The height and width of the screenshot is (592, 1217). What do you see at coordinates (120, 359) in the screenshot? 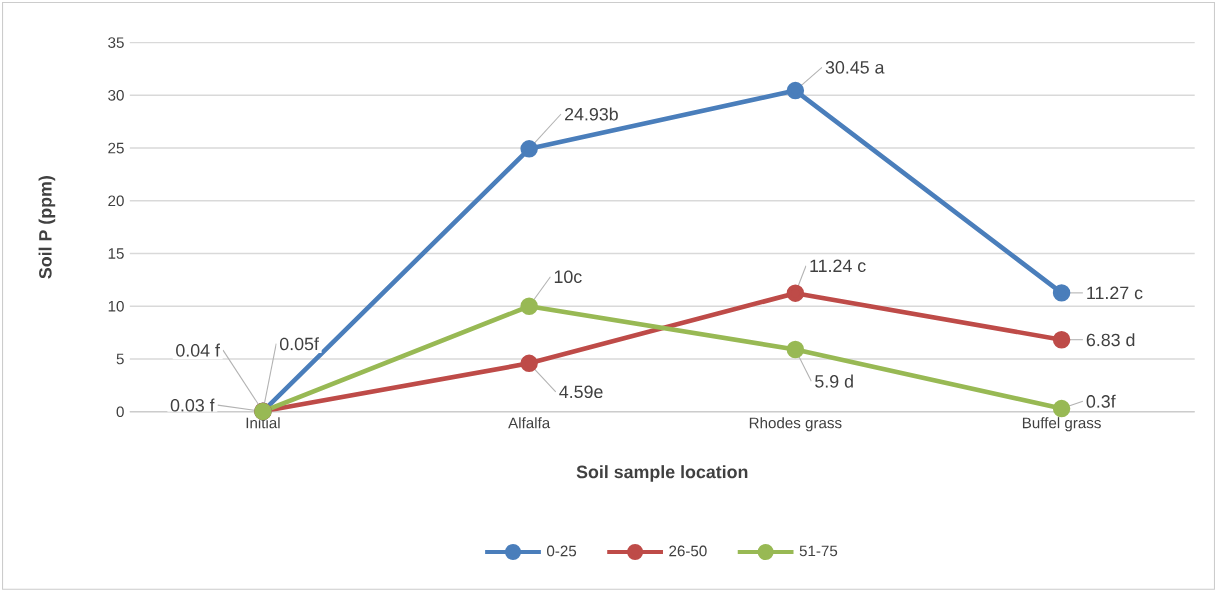
I see `y-tick-label: 5` at bounding box center [120, 359].